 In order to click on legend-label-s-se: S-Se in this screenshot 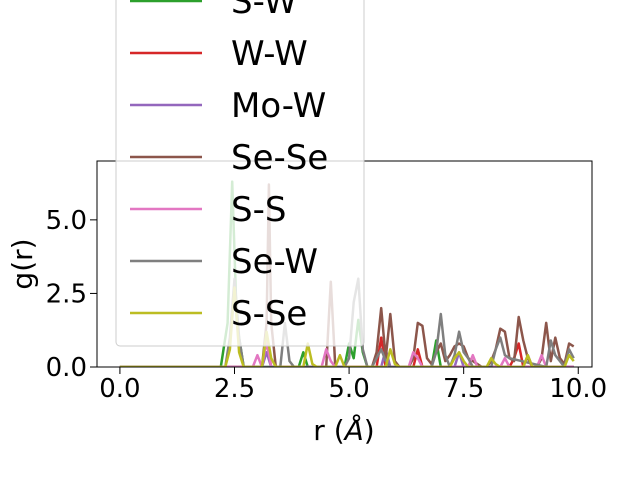, I will do `click(269, 314)`.